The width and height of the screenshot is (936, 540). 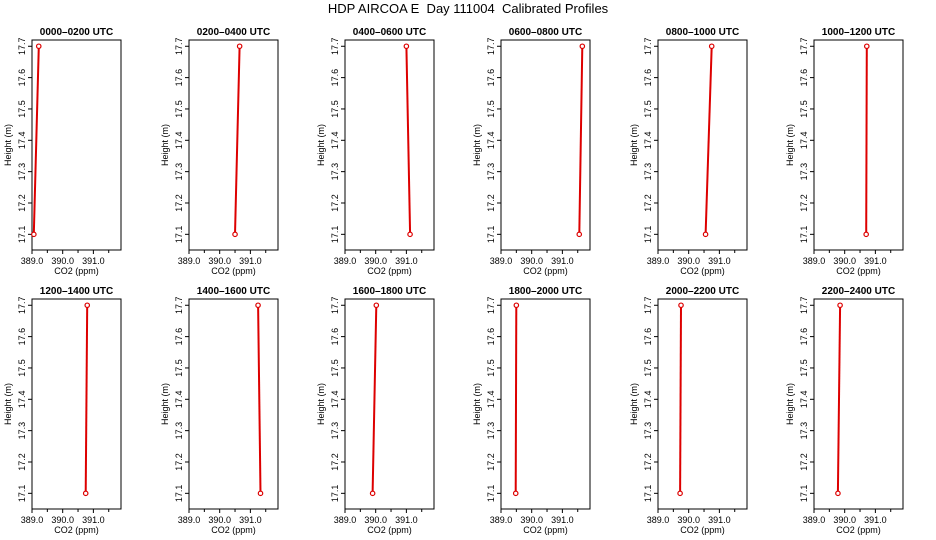 What do you see at coordinates (545, 291) in the screenshot?
I see `panel-title: 1800–2000 UTC` at bounding box center [545, 291].